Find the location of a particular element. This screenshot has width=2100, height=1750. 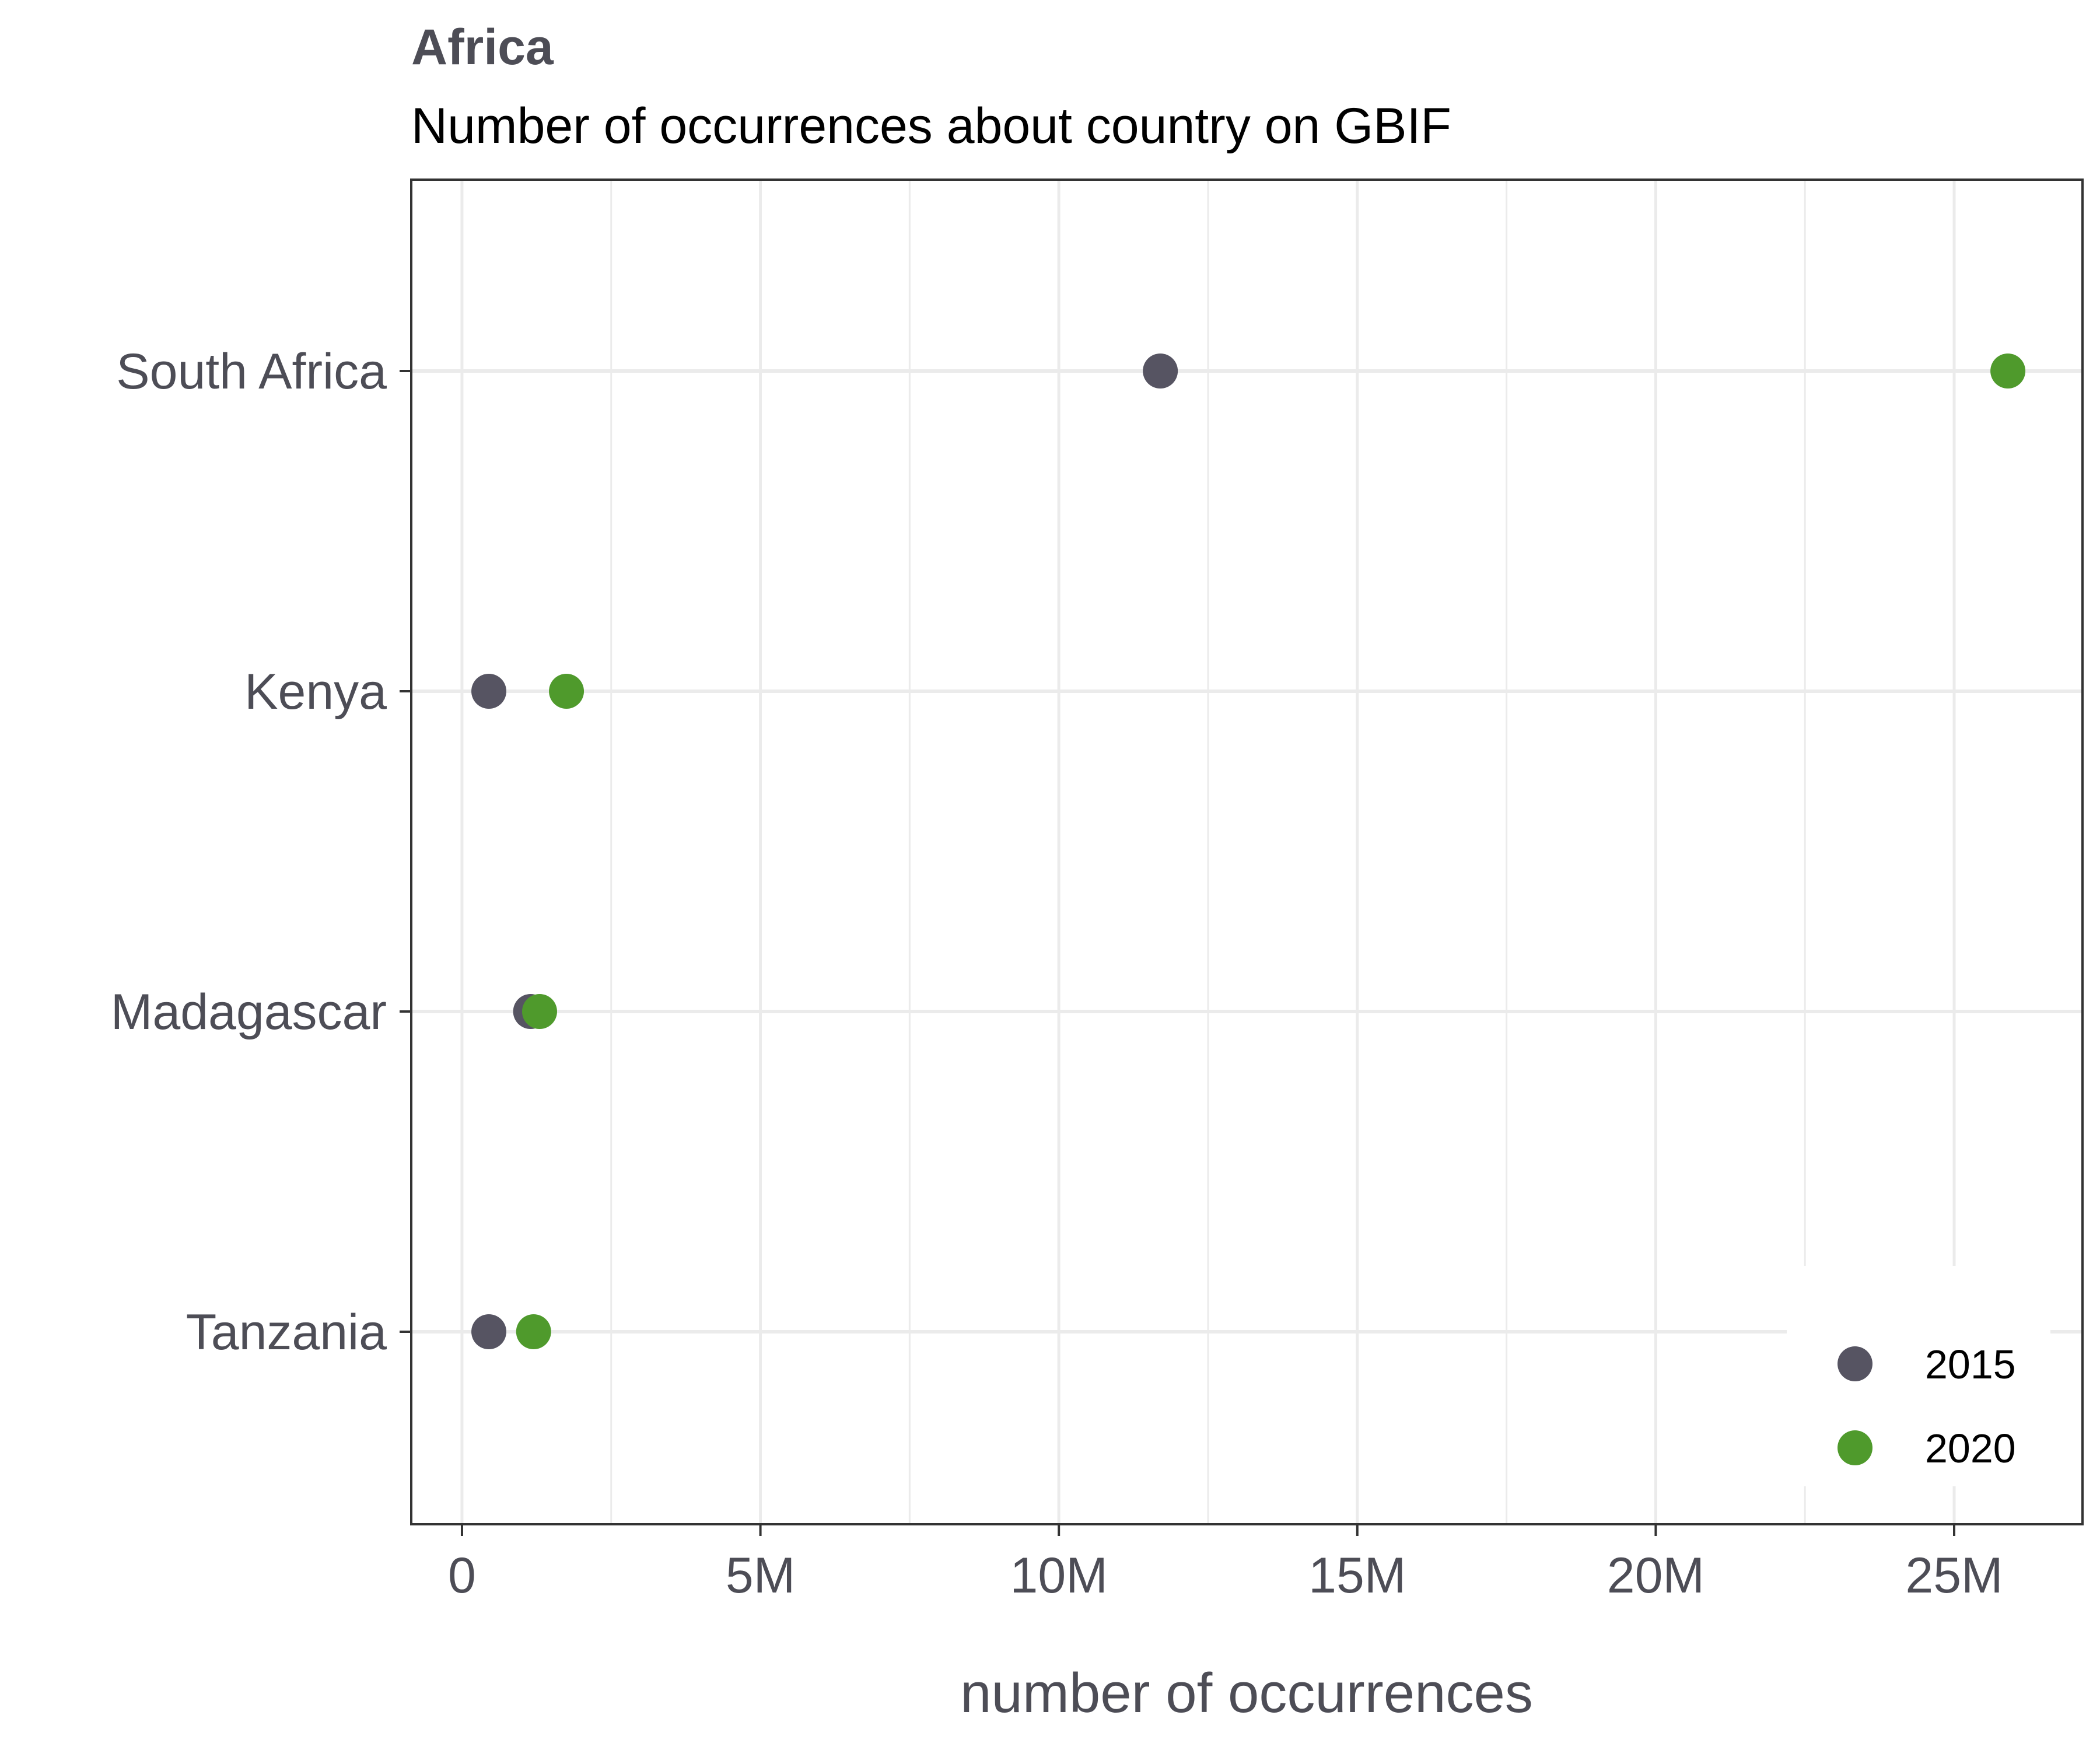

y-tick-label: South Africa is located at coordinates (251, 372).